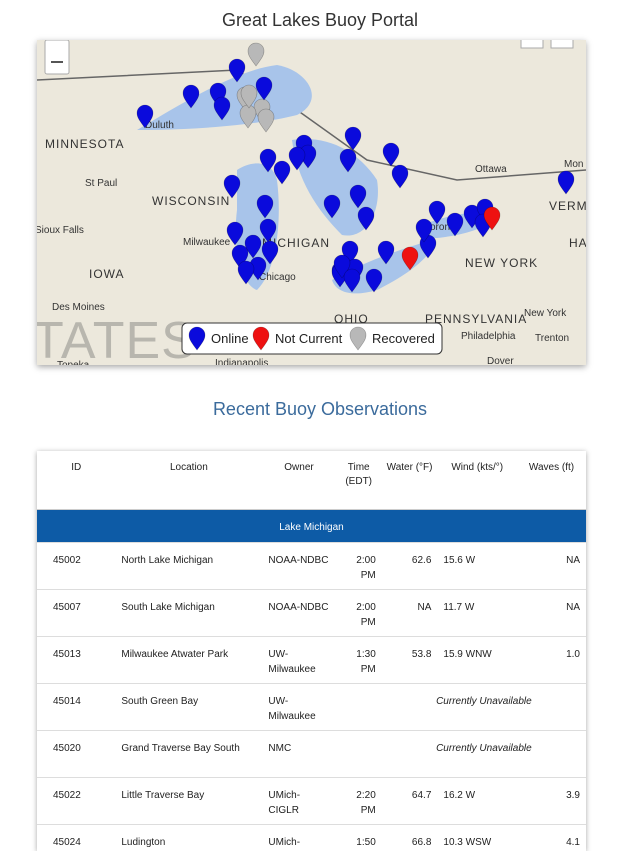  I want to click on zoom-control, so click(57, 57).